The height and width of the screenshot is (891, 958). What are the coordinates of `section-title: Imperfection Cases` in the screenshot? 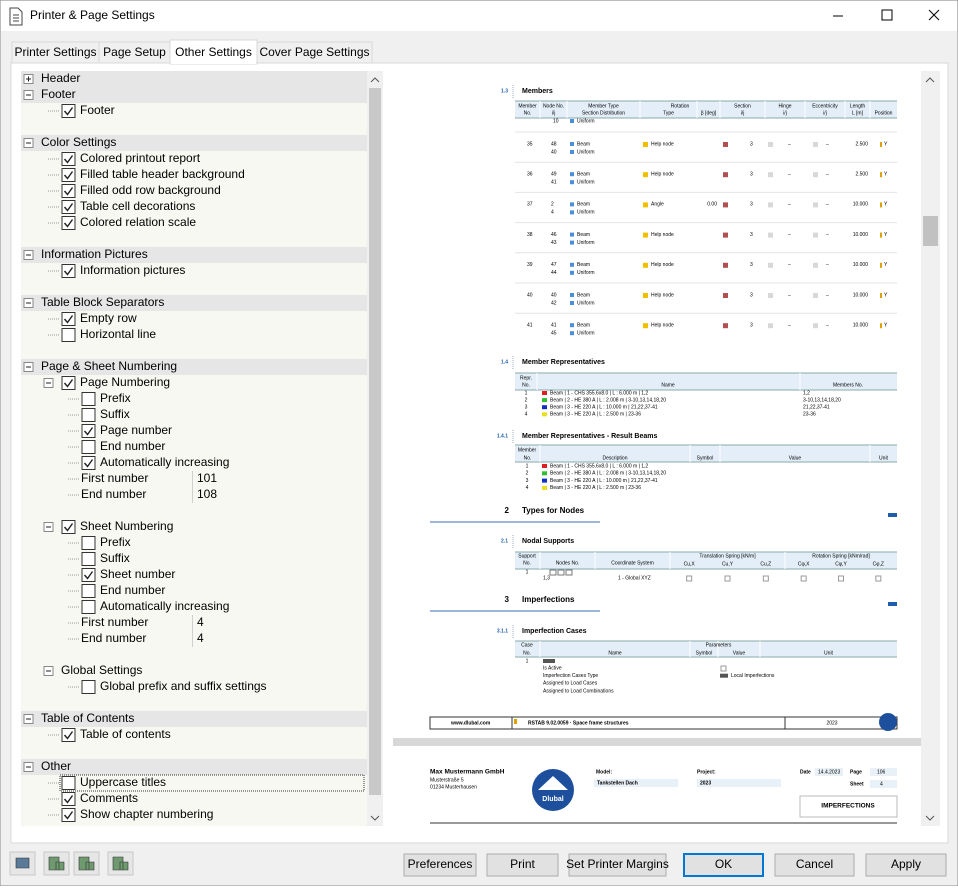 It's located at (554, 631).